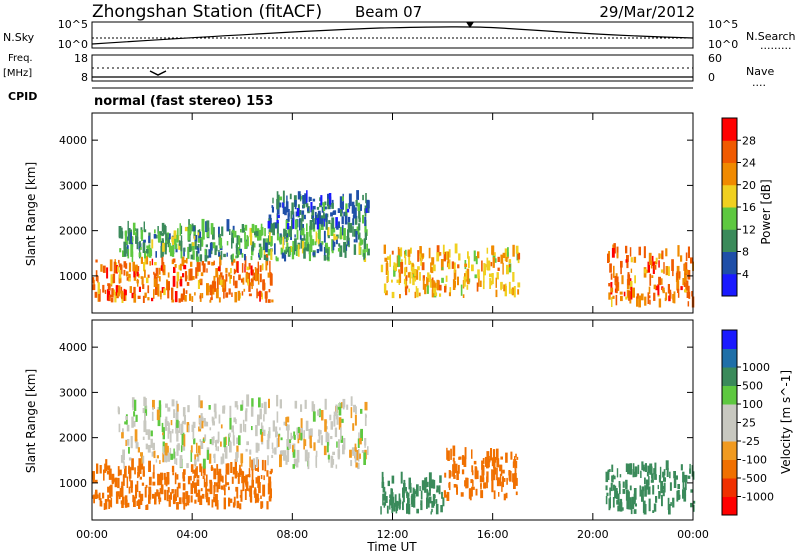 This screenshot has height=554, width=800. Describe the element at coordinates (760, 71) in the screenshot. I see `nave-label: Nave` at that location.